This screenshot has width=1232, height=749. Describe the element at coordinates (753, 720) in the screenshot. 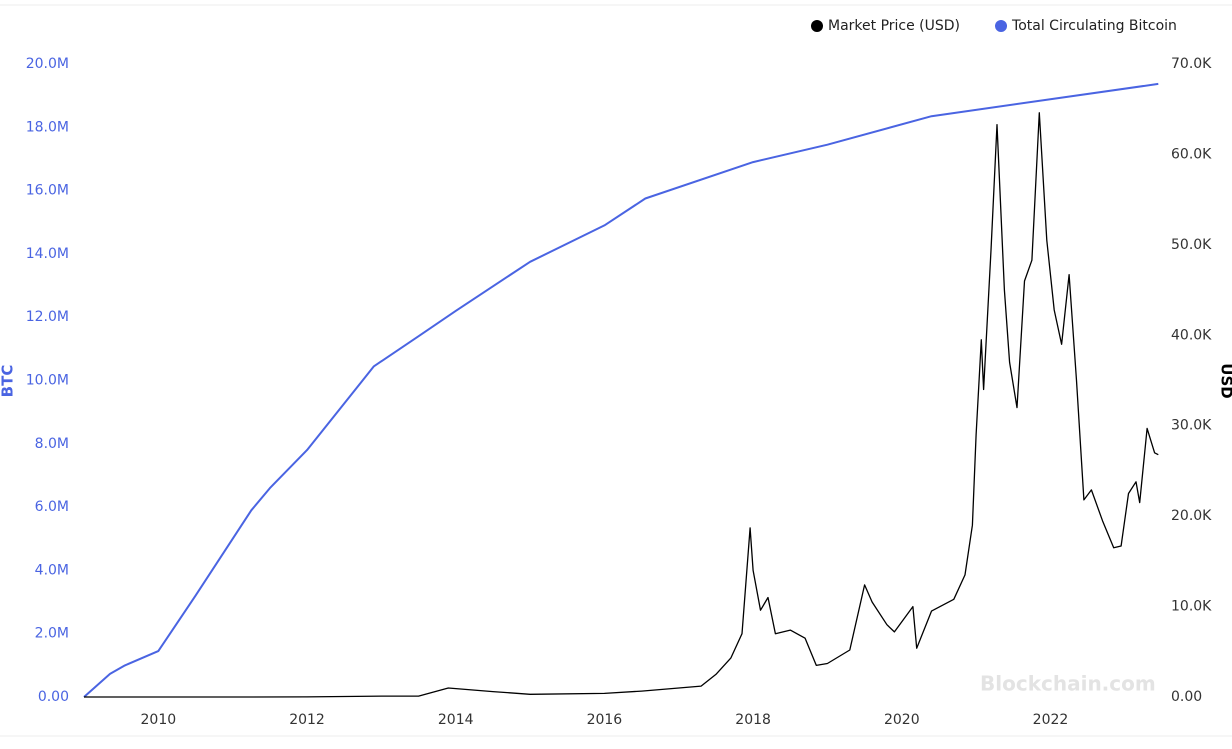

I see `x-tick-label: 2018` at that location.